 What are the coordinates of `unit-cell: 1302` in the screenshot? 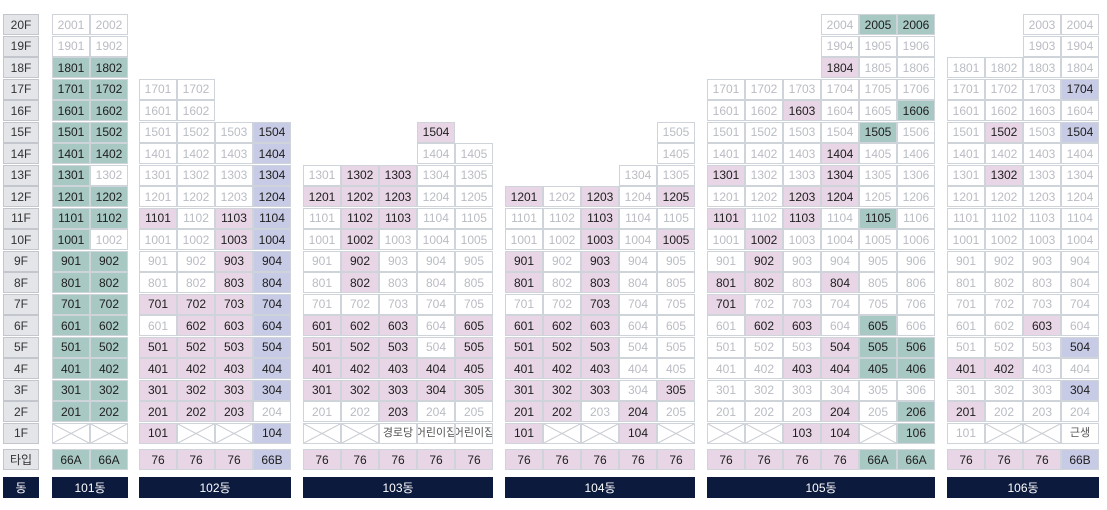 It's located at (1004, 175).